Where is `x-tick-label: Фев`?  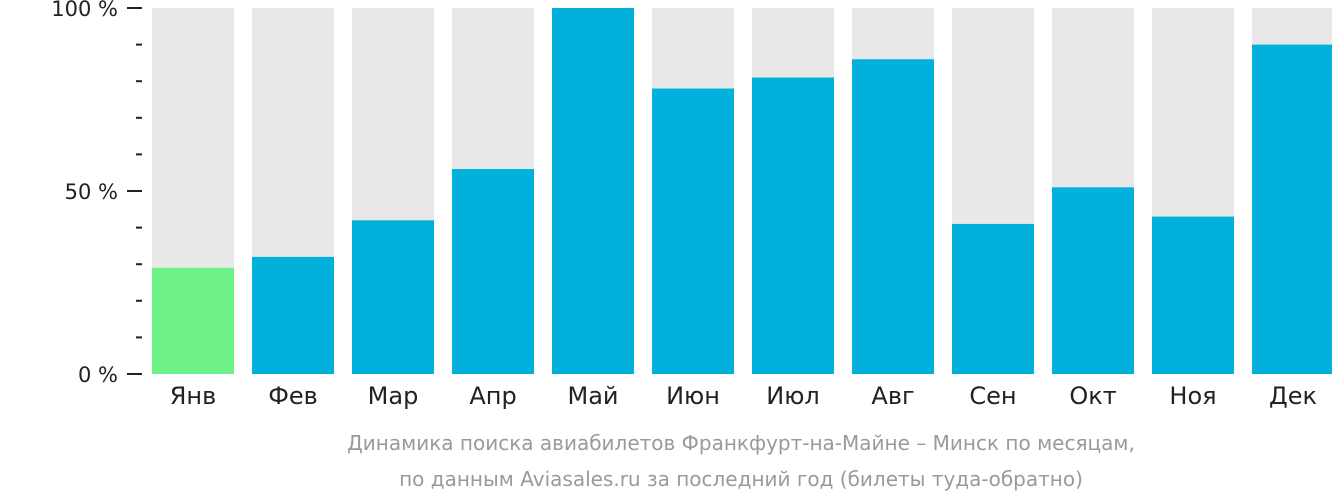
x-tick-label: Фев is located at coordinates (293, 396).